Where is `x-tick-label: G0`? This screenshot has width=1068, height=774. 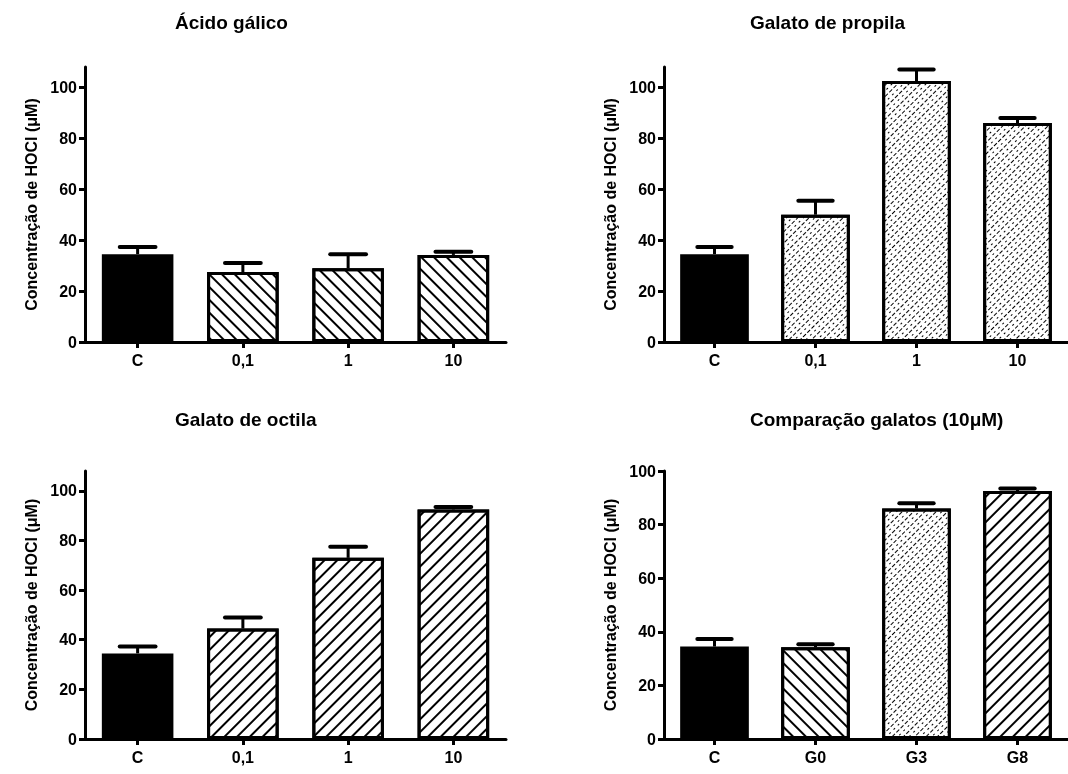
x-tick-label: G0 is located at coordinates (815, 757).